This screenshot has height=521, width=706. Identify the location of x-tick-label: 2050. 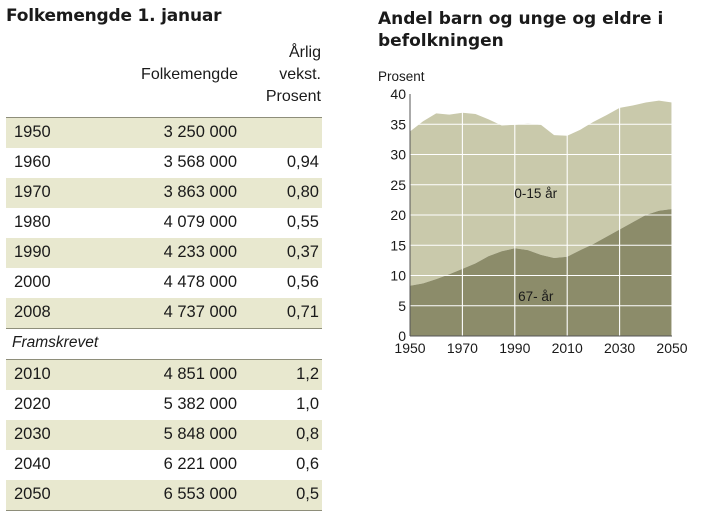
(671, 348).